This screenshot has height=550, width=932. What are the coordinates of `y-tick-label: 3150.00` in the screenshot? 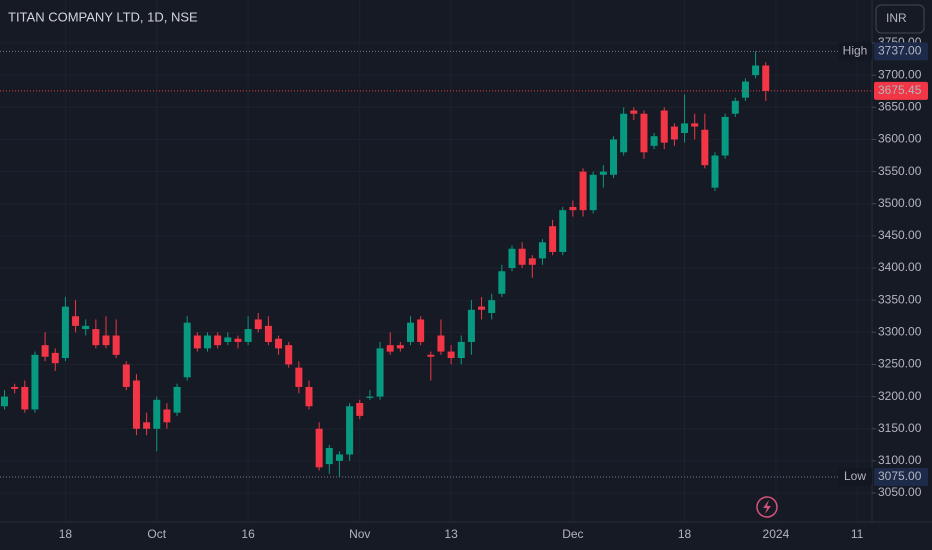 It's located at (900, 428).